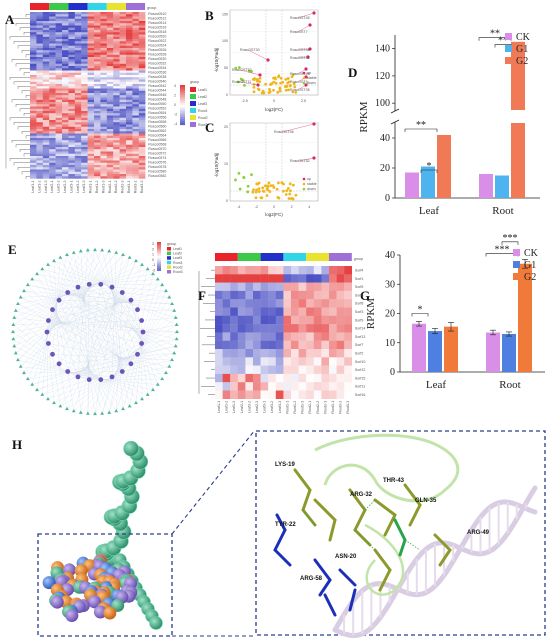 This screenshot has width=550, height=638. Describe the element at coordinates (249, 257) in the screenshot. I see `group-bar-leaf2` at that location.